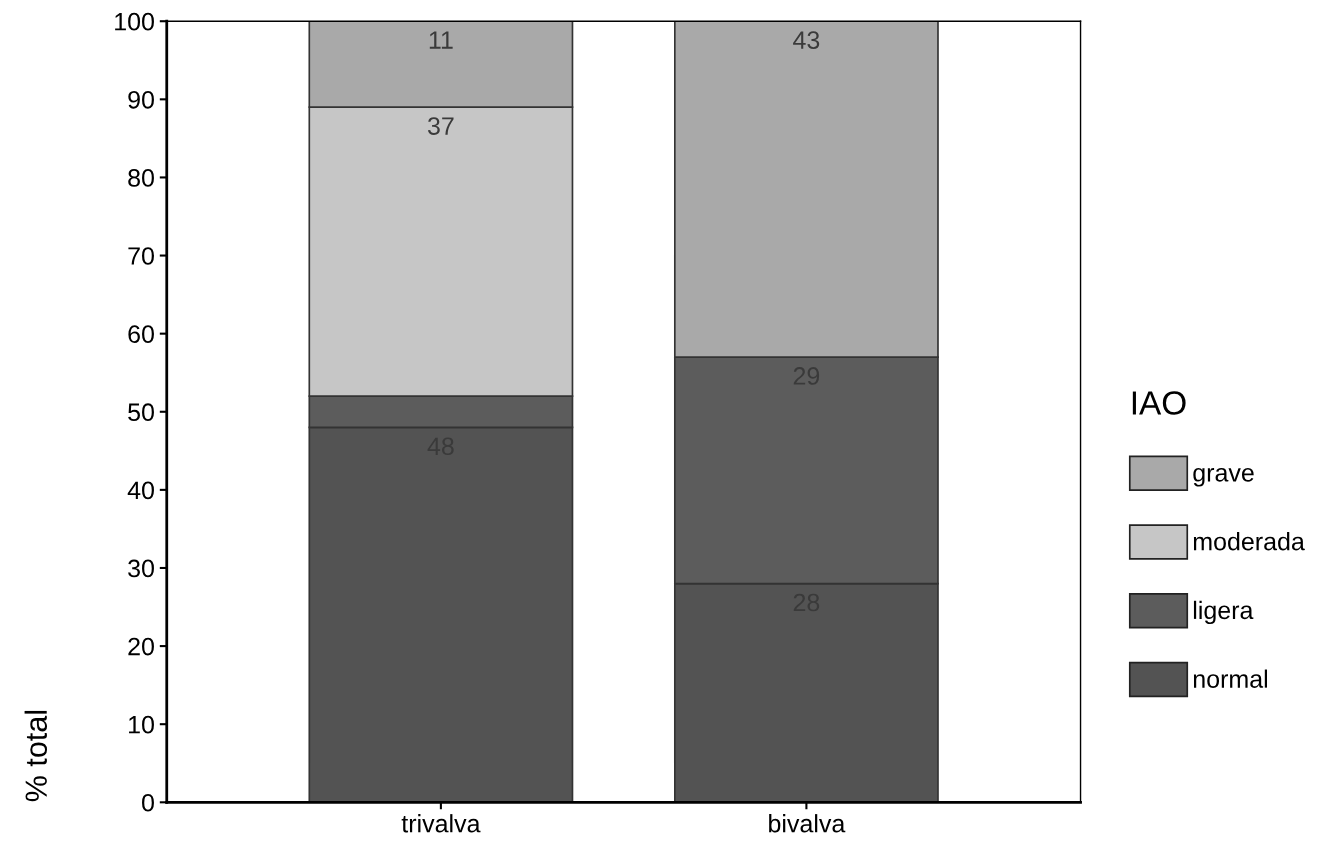 The height and width of the screenshot is (849, 1334). What do you see at coordinates (141, 178) in the screenshot?
I see `y-tick-label: 80` at bounding box center [141, 178].